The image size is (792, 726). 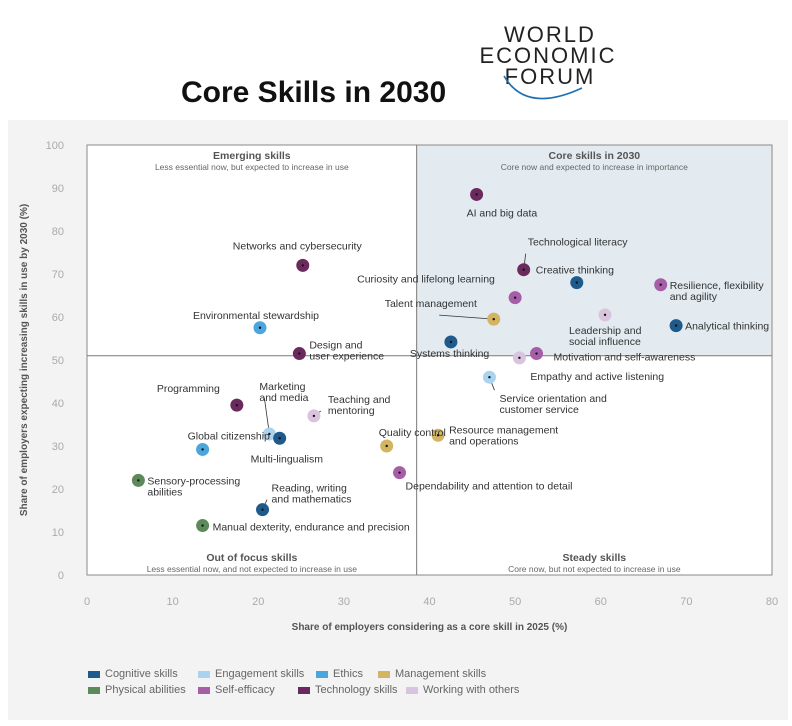 I want to click on legend-item: Self-efficacy, so click(x=236, y=690).